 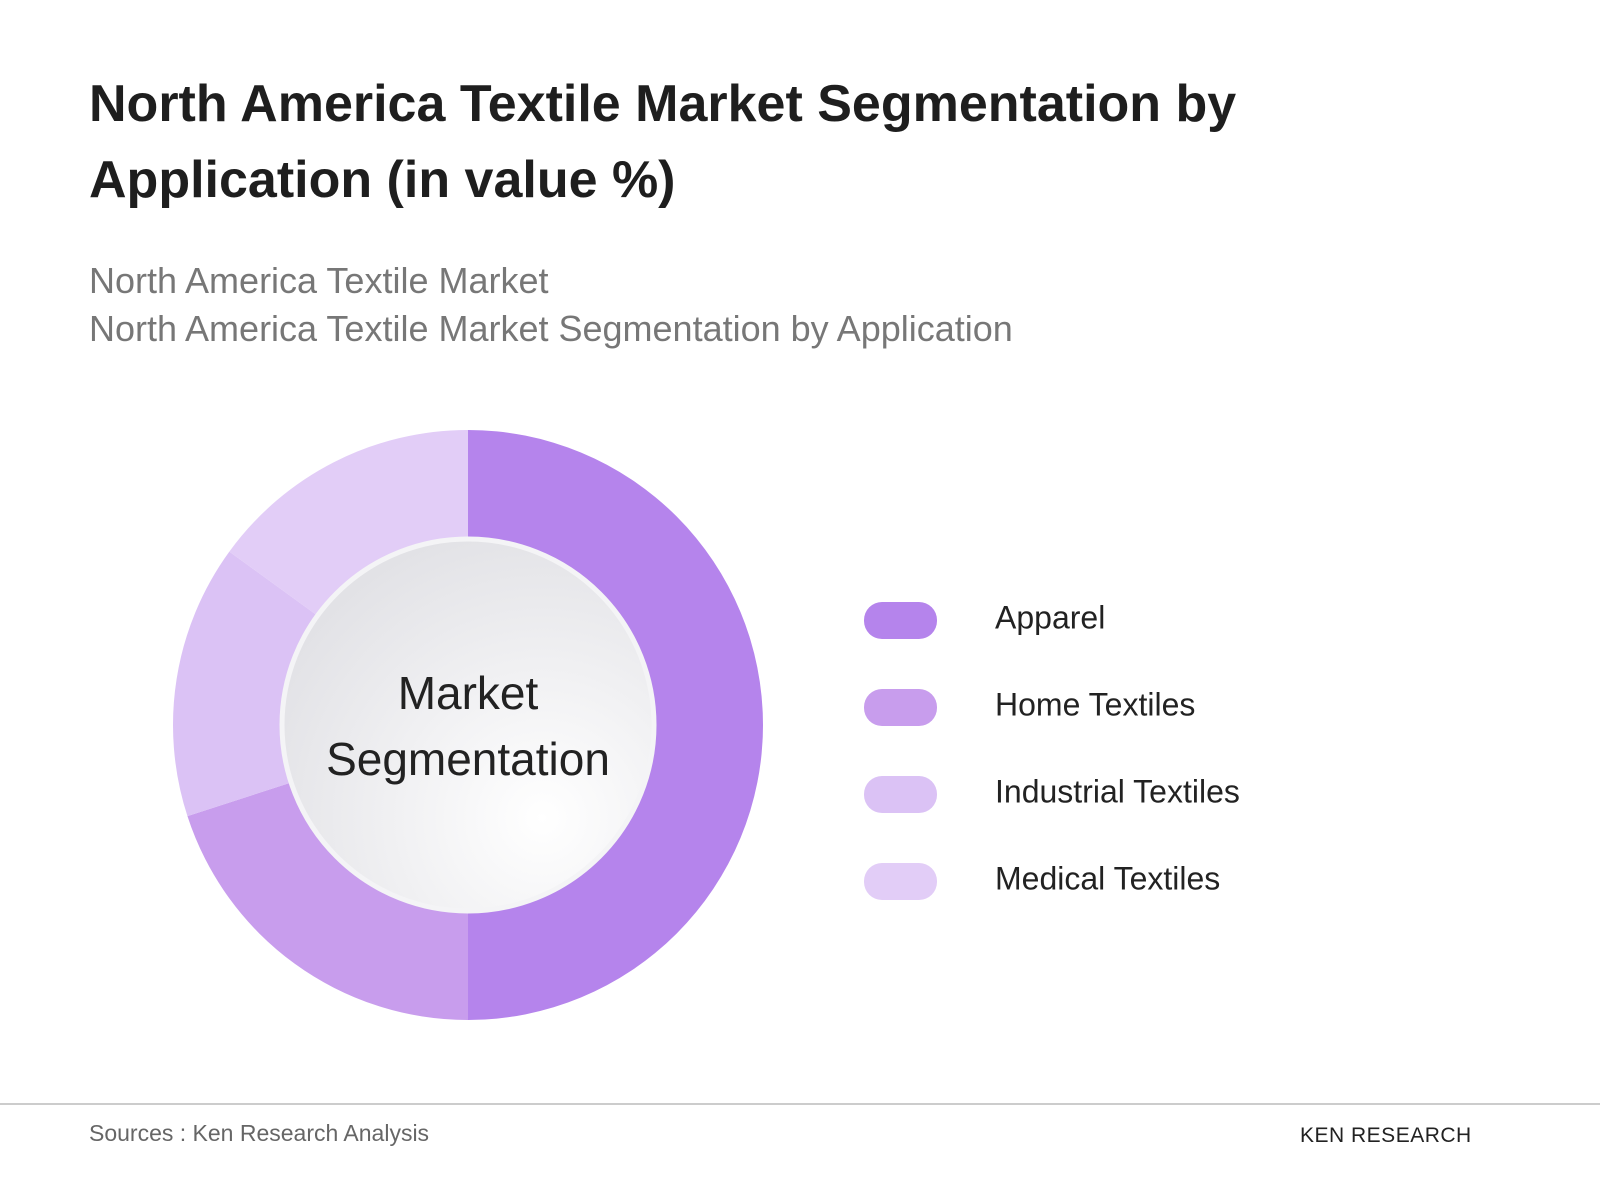 I want to click on legend-label: Medical Textiles, so click(x=1107, y=878).